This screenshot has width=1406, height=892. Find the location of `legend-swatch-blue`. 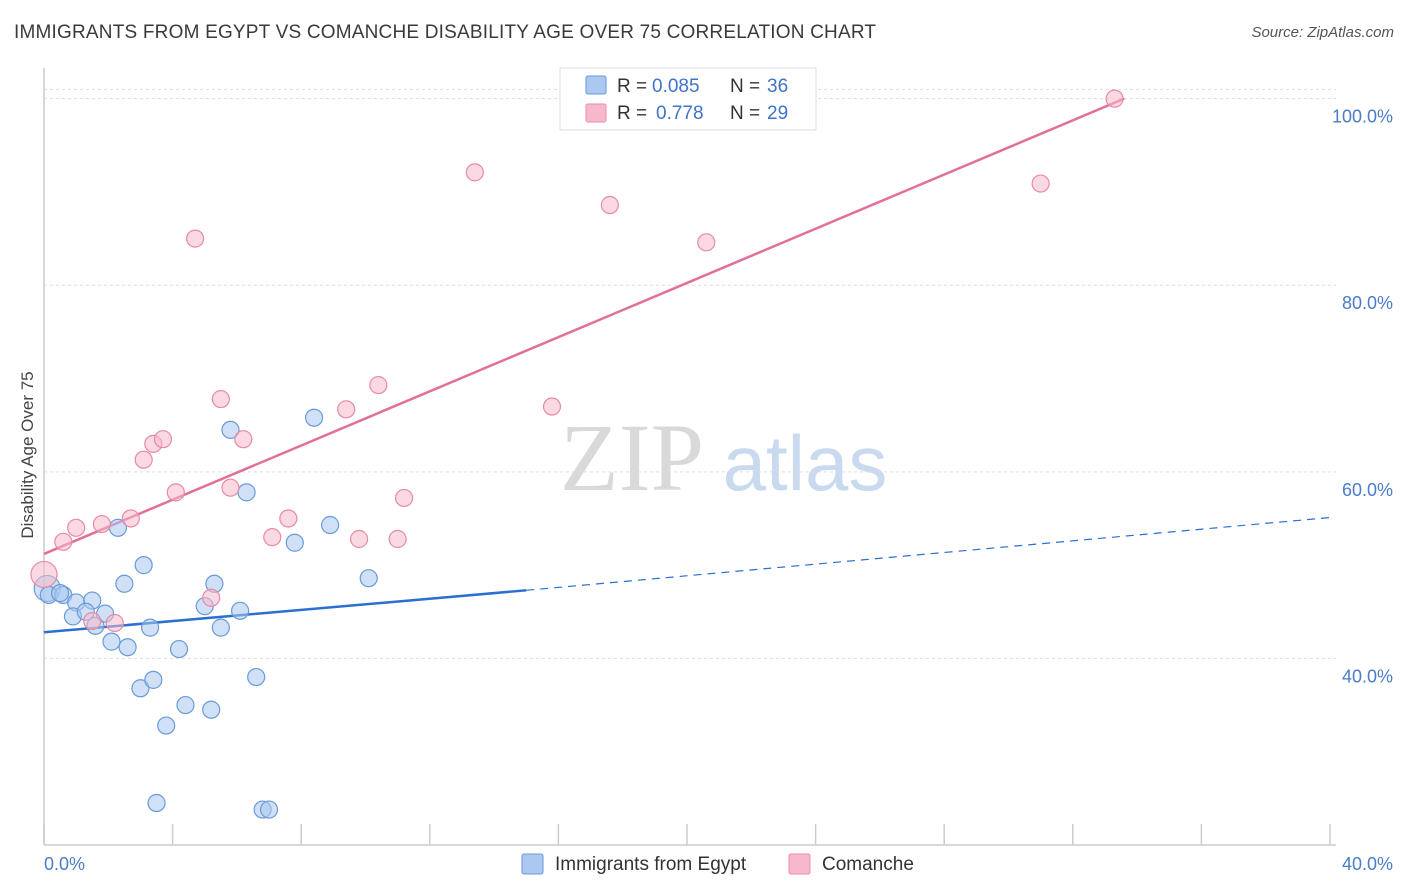

legend-swatch-blue is located at coordinates (596, 85).